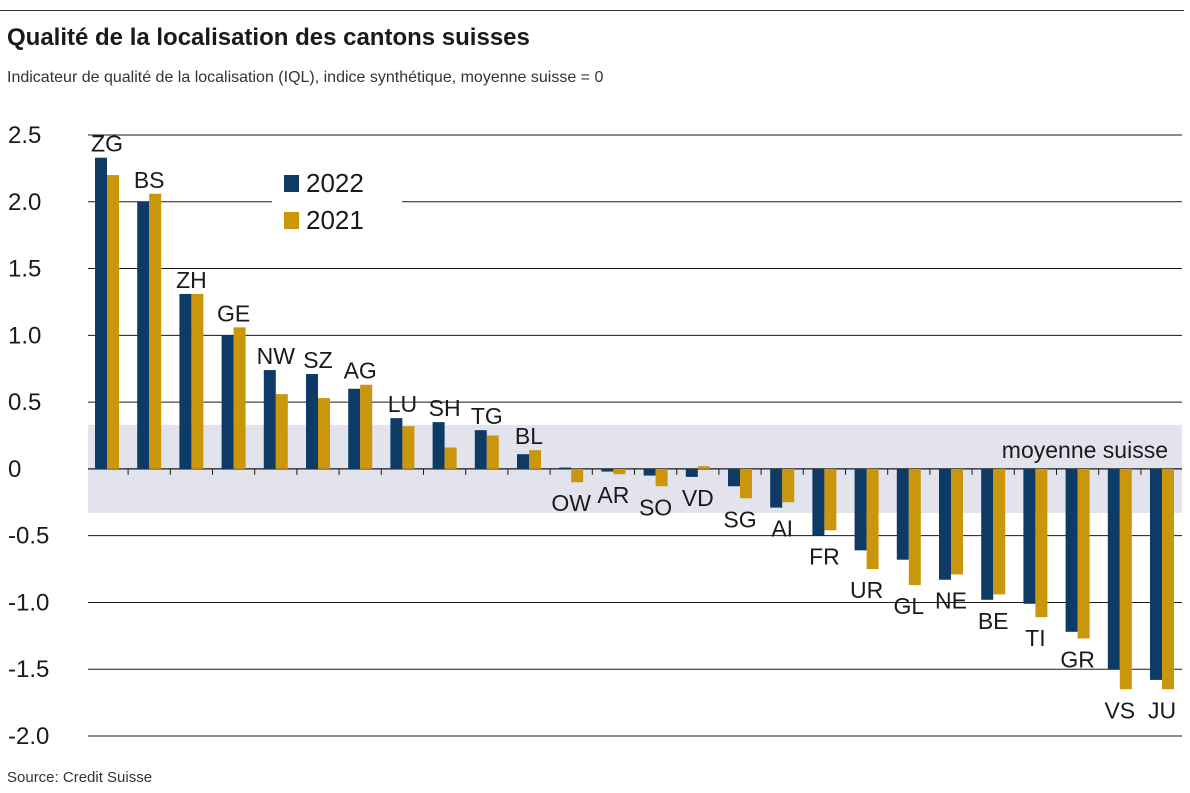 Image resolution: width=1190 pixels, height=793 pixels. What do you see at coordinates (445, 408) in the screenshot?
I see `category-label-sh: SH` at bounding box center [445, 408].